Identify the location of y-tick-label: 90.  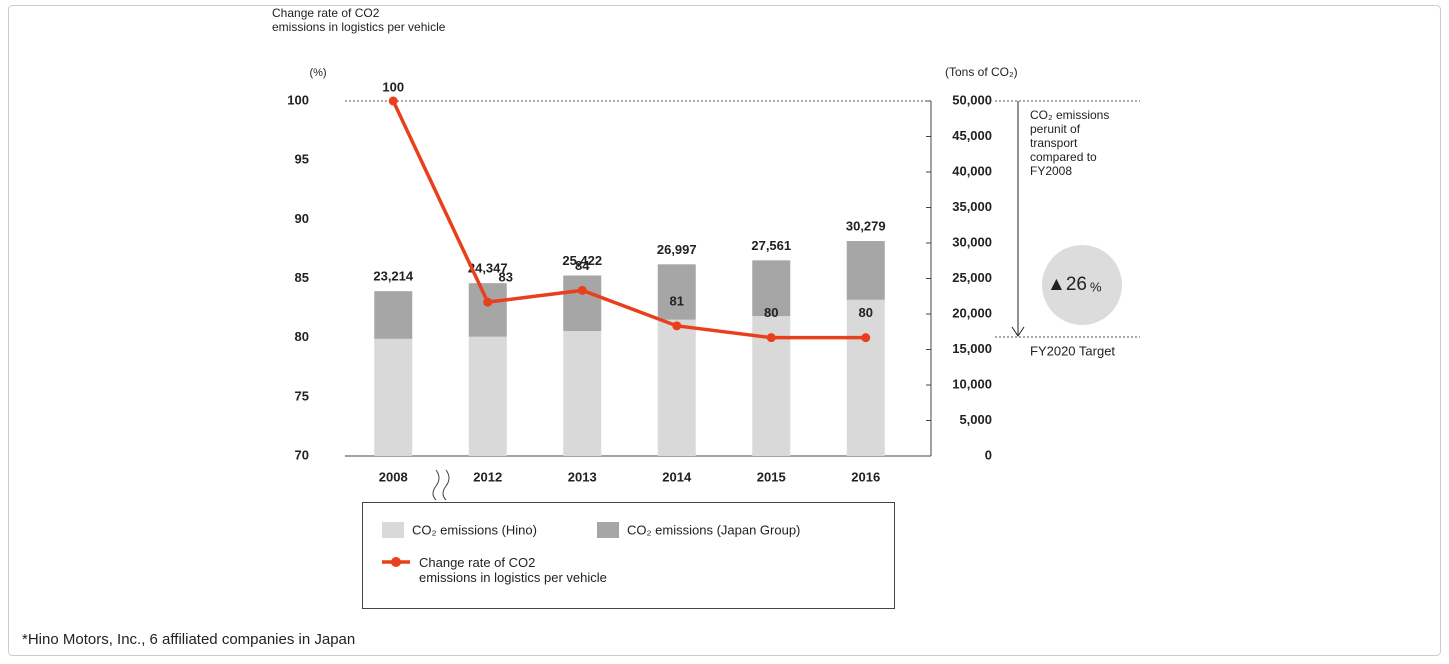
(302, 218).